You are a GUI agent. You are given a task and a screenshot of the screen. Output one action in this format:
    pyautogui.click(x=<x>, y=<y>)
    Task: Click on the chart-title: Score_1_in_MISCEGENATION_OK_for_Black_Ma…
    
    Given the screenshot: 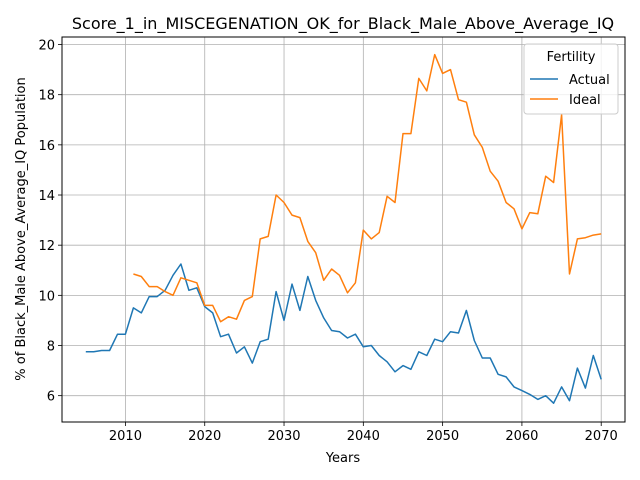 What is the action you would take?
    pyautogui.click(x=343, y=24)
    